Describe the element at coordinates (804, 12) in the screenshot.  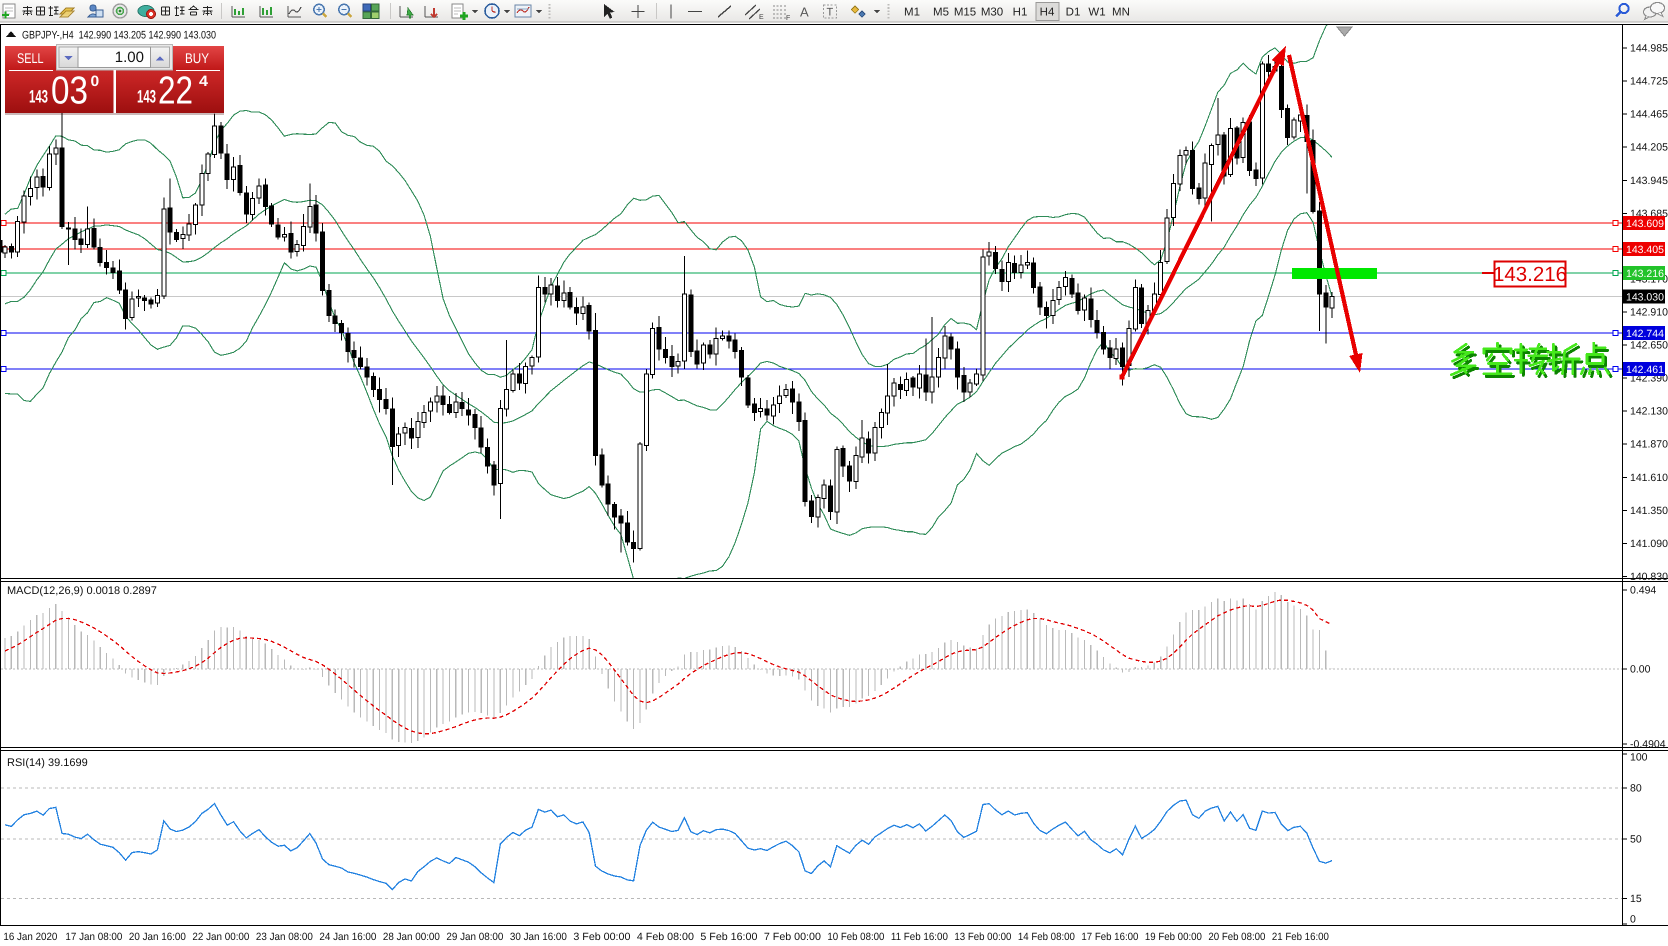
I see `svg-text: A` at that location.